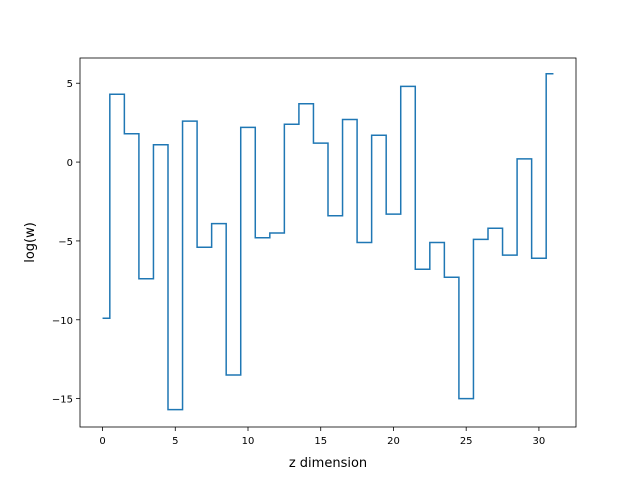  I want to click on x-tick-label: 10, so click(248, 441).